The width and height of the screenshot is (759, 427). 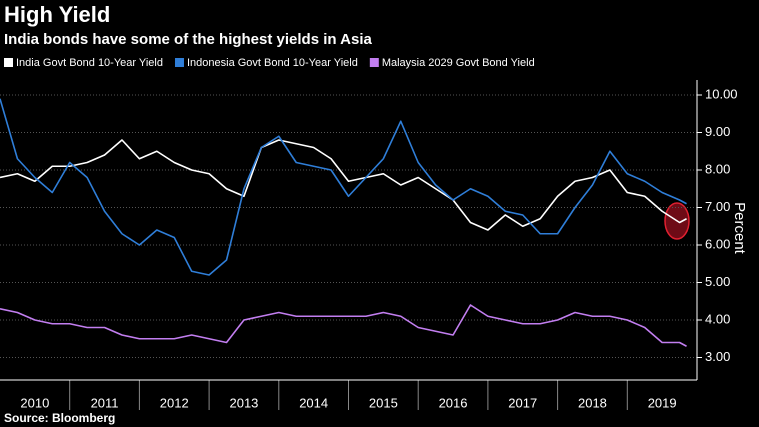 What do you see at coordinates (717, 131) in the screenshot?
I see `y-tick-label: 9.00` at bounding box center [717, 131].